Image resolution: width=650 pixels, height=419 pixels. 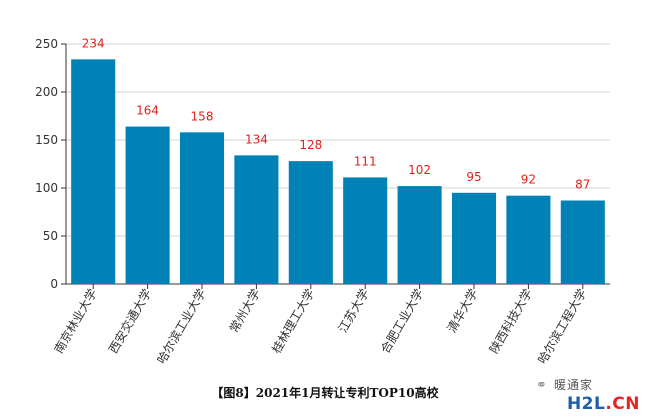 I want to click on y-tick-label: 50, so click(x=50, y=236).